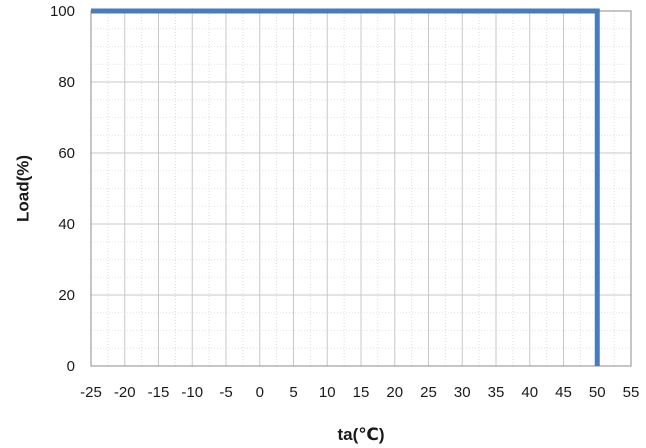 This screenshot has width=646, height=448. Describe the element at coordinates (66, 153) in the screenshot. I see `y-tick-label: 60` at that location.